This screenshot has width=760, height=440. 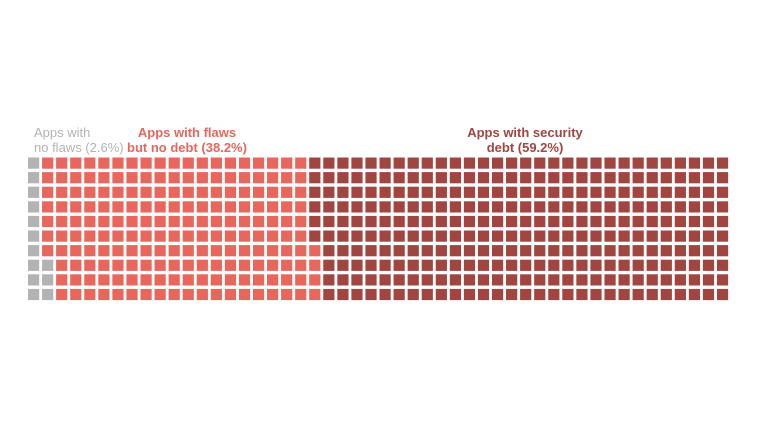 What do you see at coordinates (79, 140) in the screenshot?
I see `label-no-flaws: Apps with no flaws (2.6%)` at bounding box center [79, 140].